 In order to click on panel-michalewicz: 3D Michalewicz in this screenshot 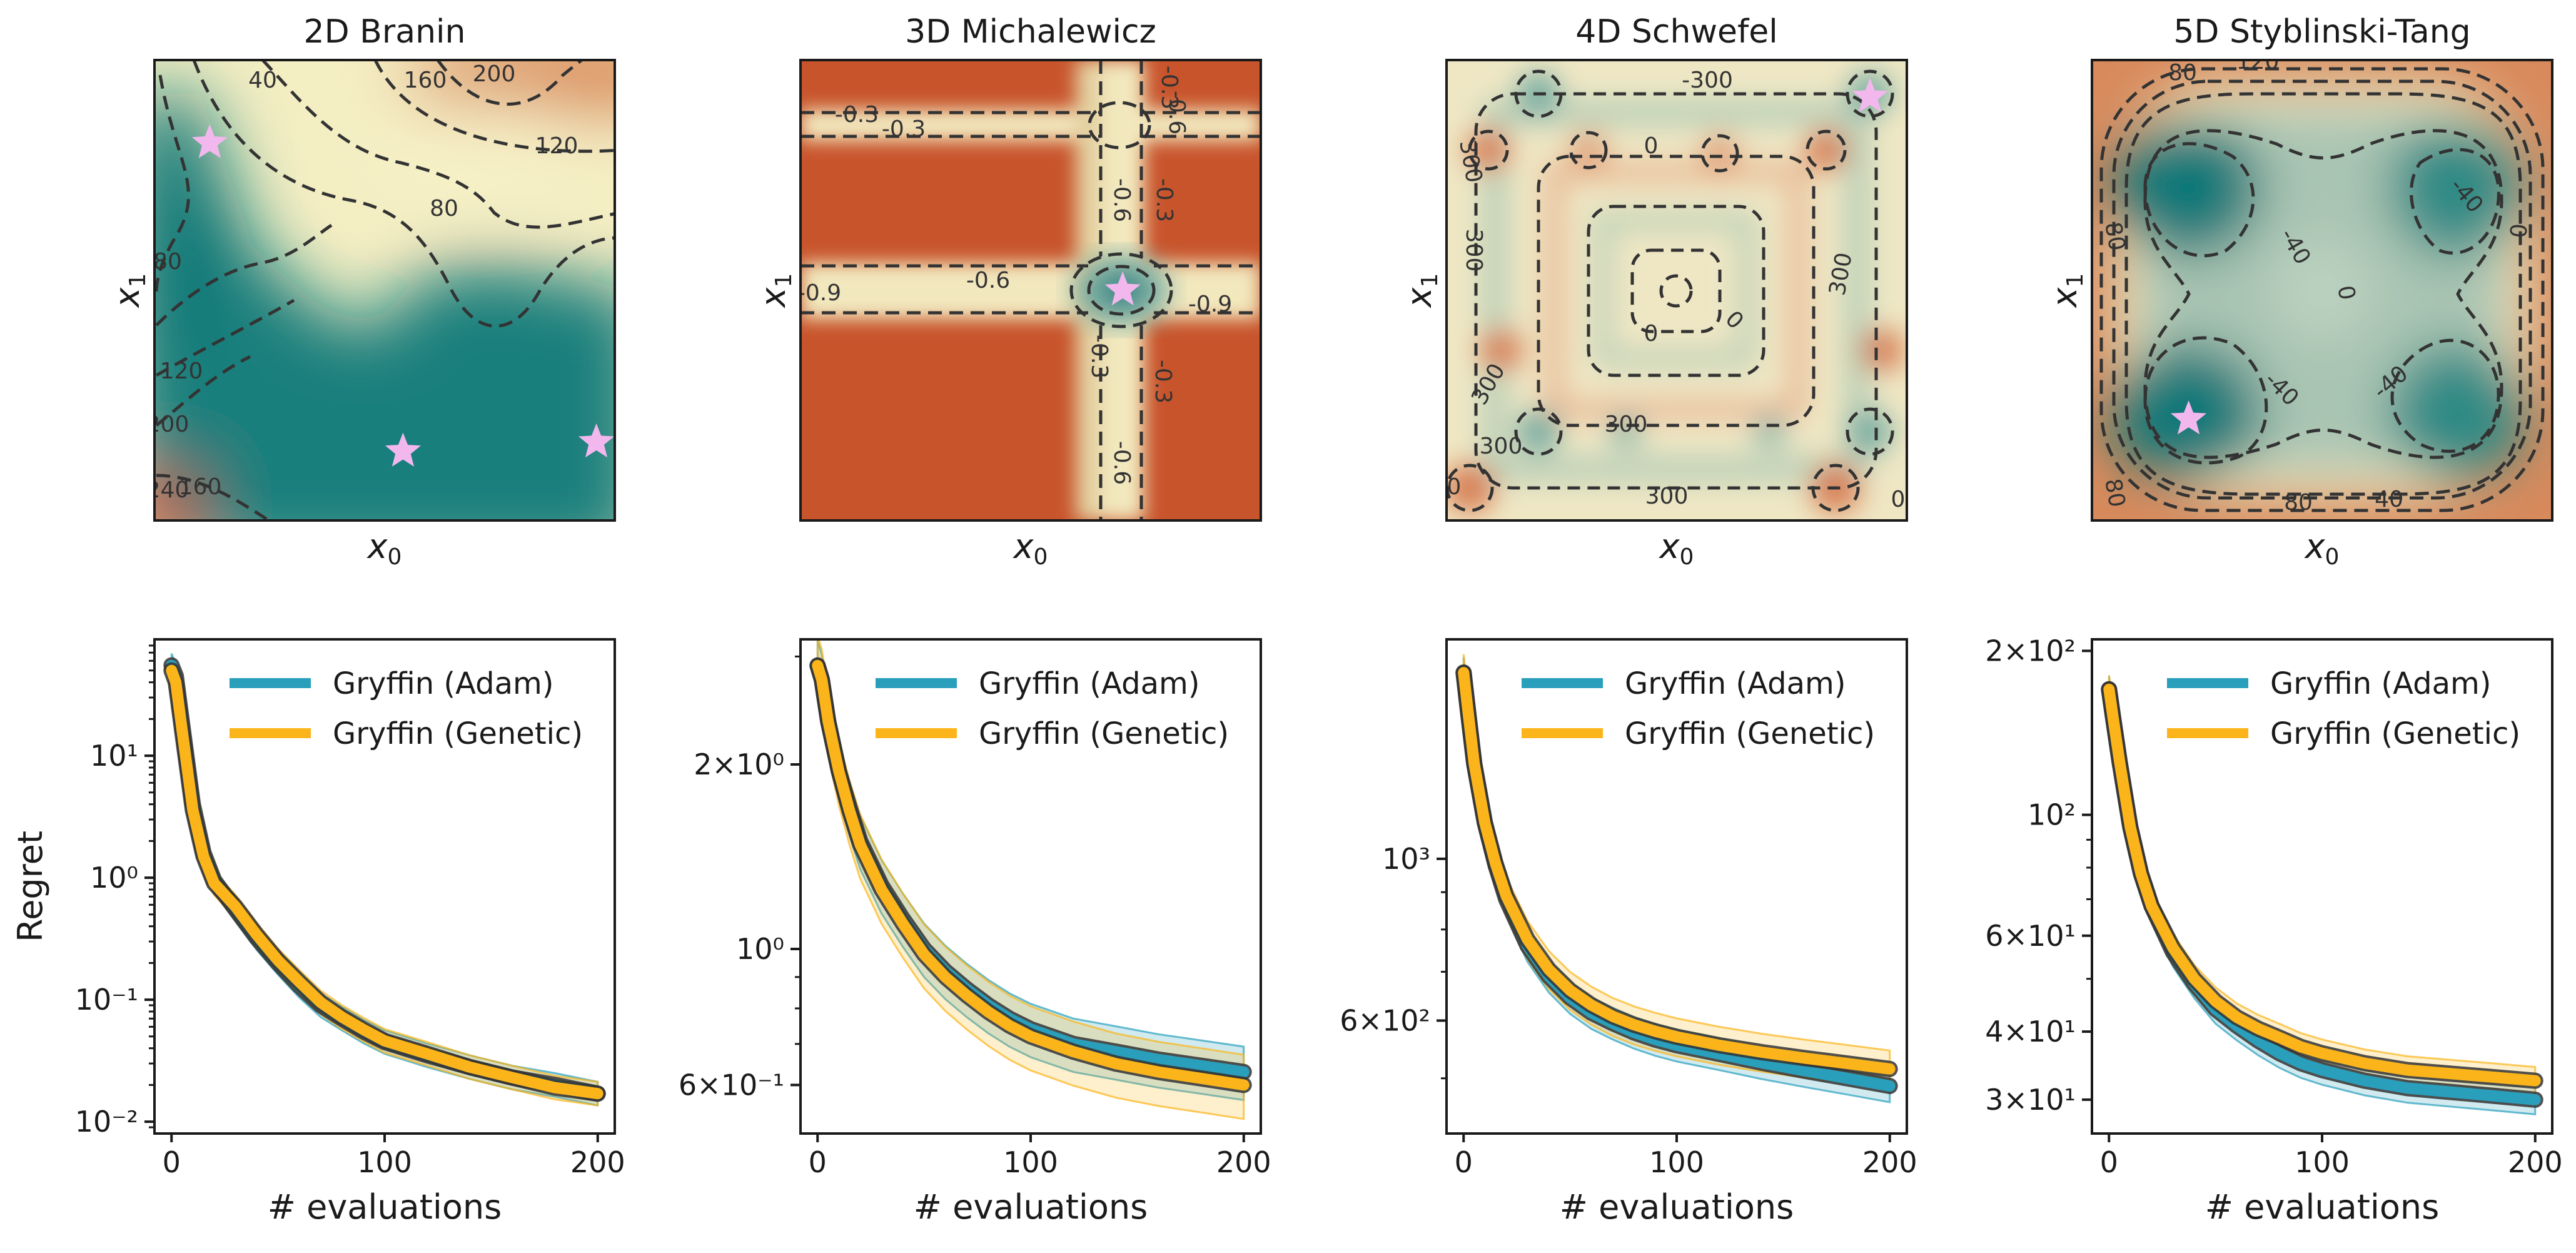, I will do `click(1008, 291)`.